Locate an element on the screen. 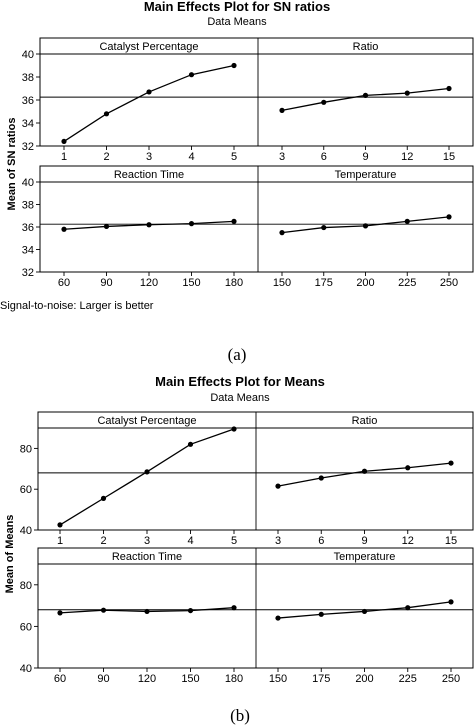 This screenshot has width=474, height=726. chart-b-x-tick-label: 15 is located at coordinates (451, 541).